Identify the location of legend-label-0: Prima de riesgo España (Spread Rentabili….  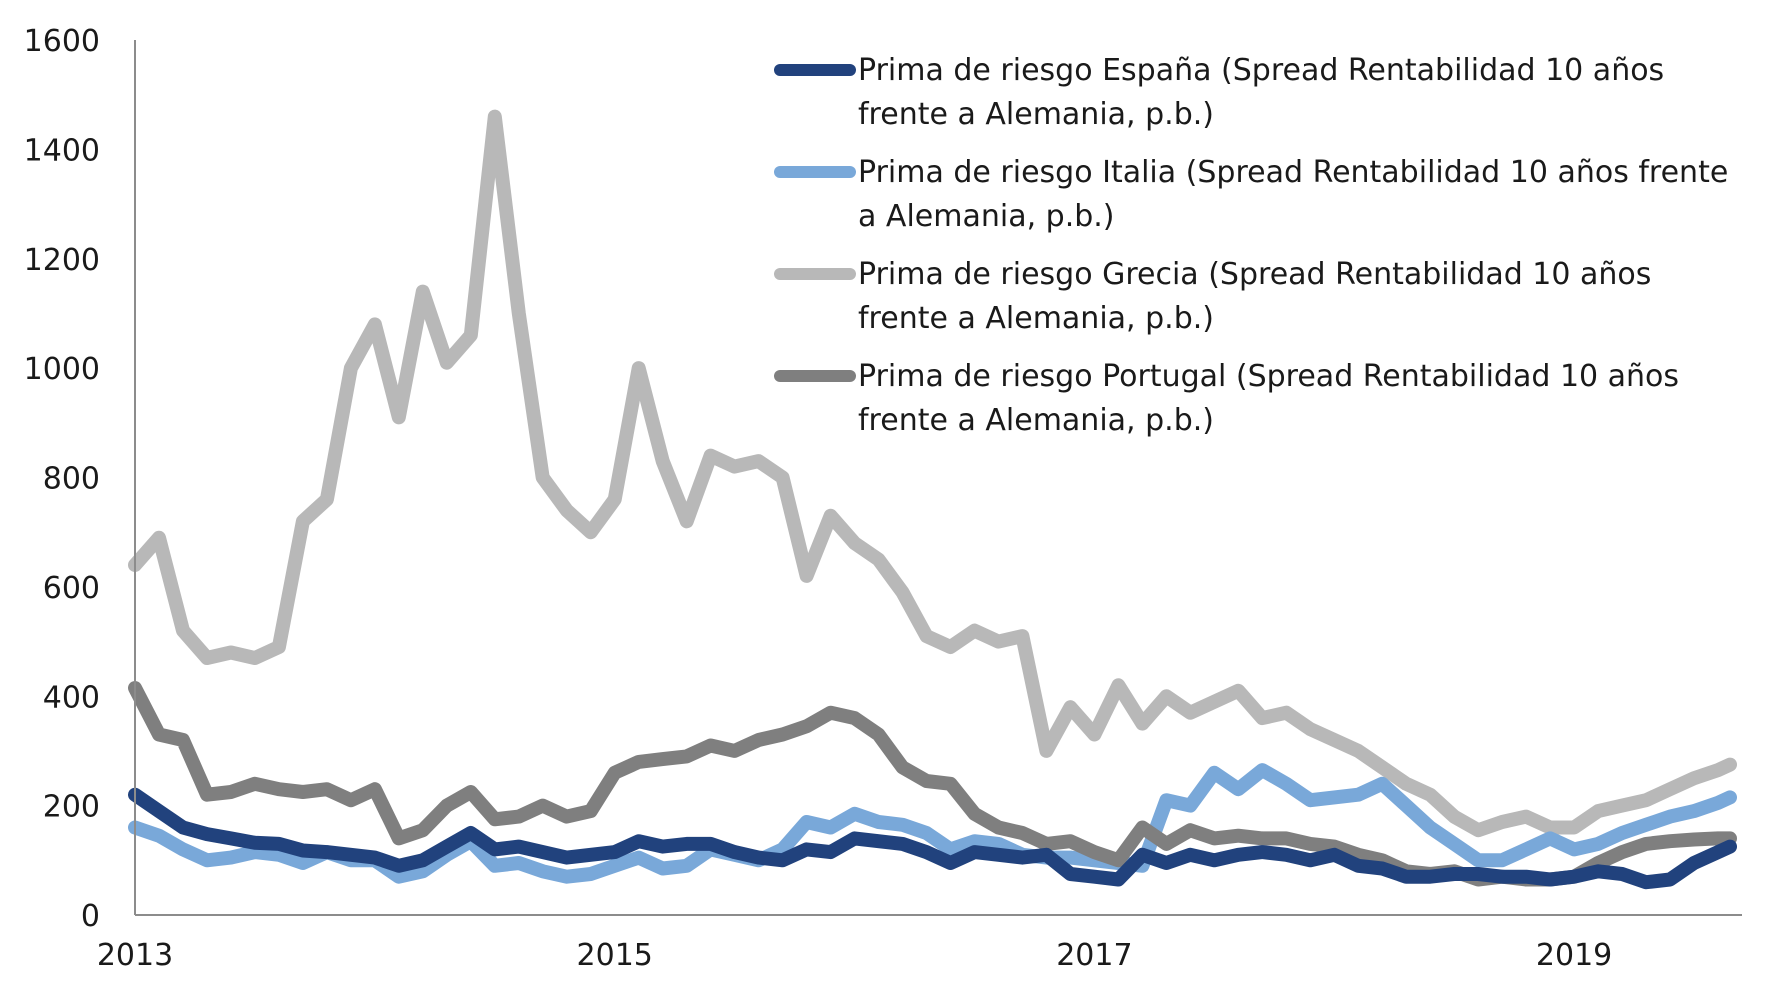
(1261, 92).